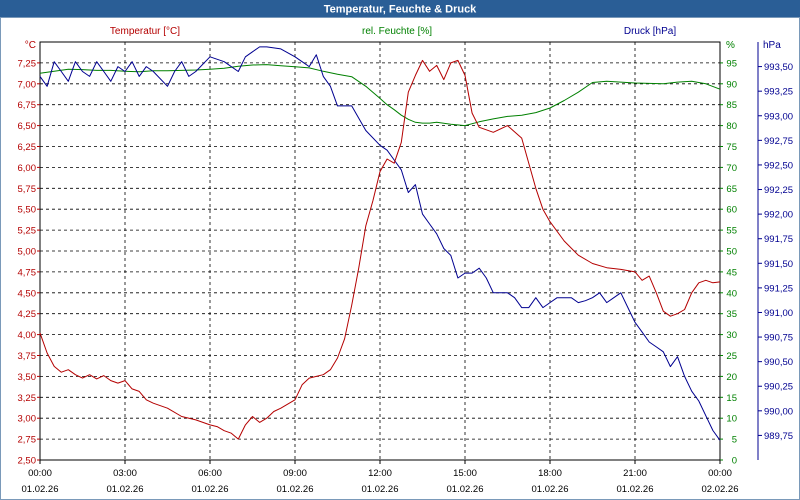 This screenshot has width=800, height=500. What do you see at coordinates (720, 489) in the screenshot?
I see `x-tick-date-label: 02.02.26` at bounding box center [720, 489].